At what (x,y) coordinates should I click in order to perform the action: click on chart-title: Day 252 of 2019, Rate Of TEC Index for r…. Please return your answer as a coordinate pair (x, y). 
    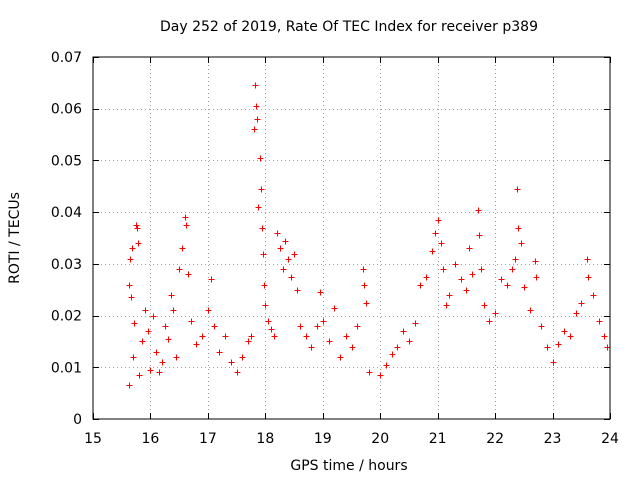
    Looking at the image, I should click on (349, 27).